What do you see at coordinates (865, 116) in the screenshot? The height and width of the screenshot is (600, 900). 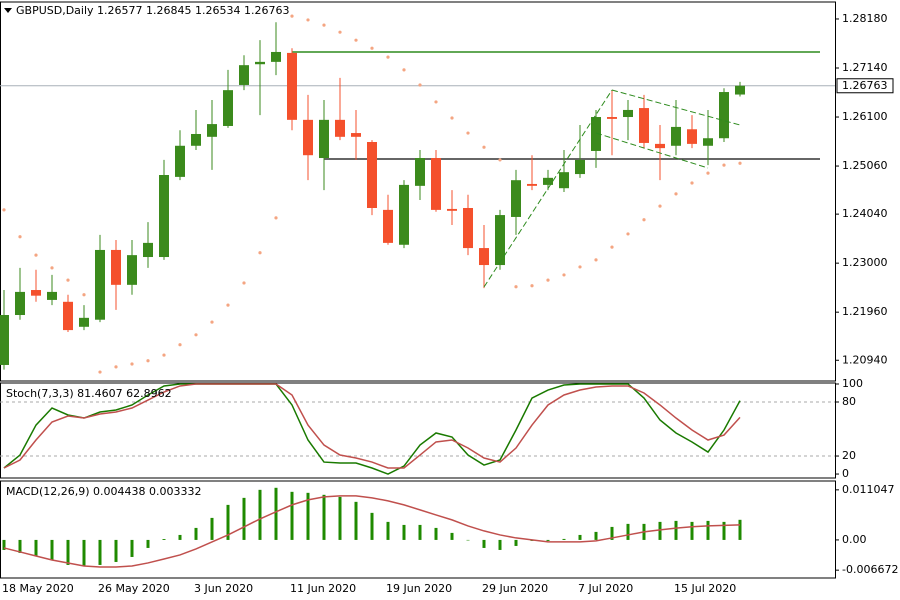 I see `y-tick-label: 1.26100` at bounding box center [865, 116].